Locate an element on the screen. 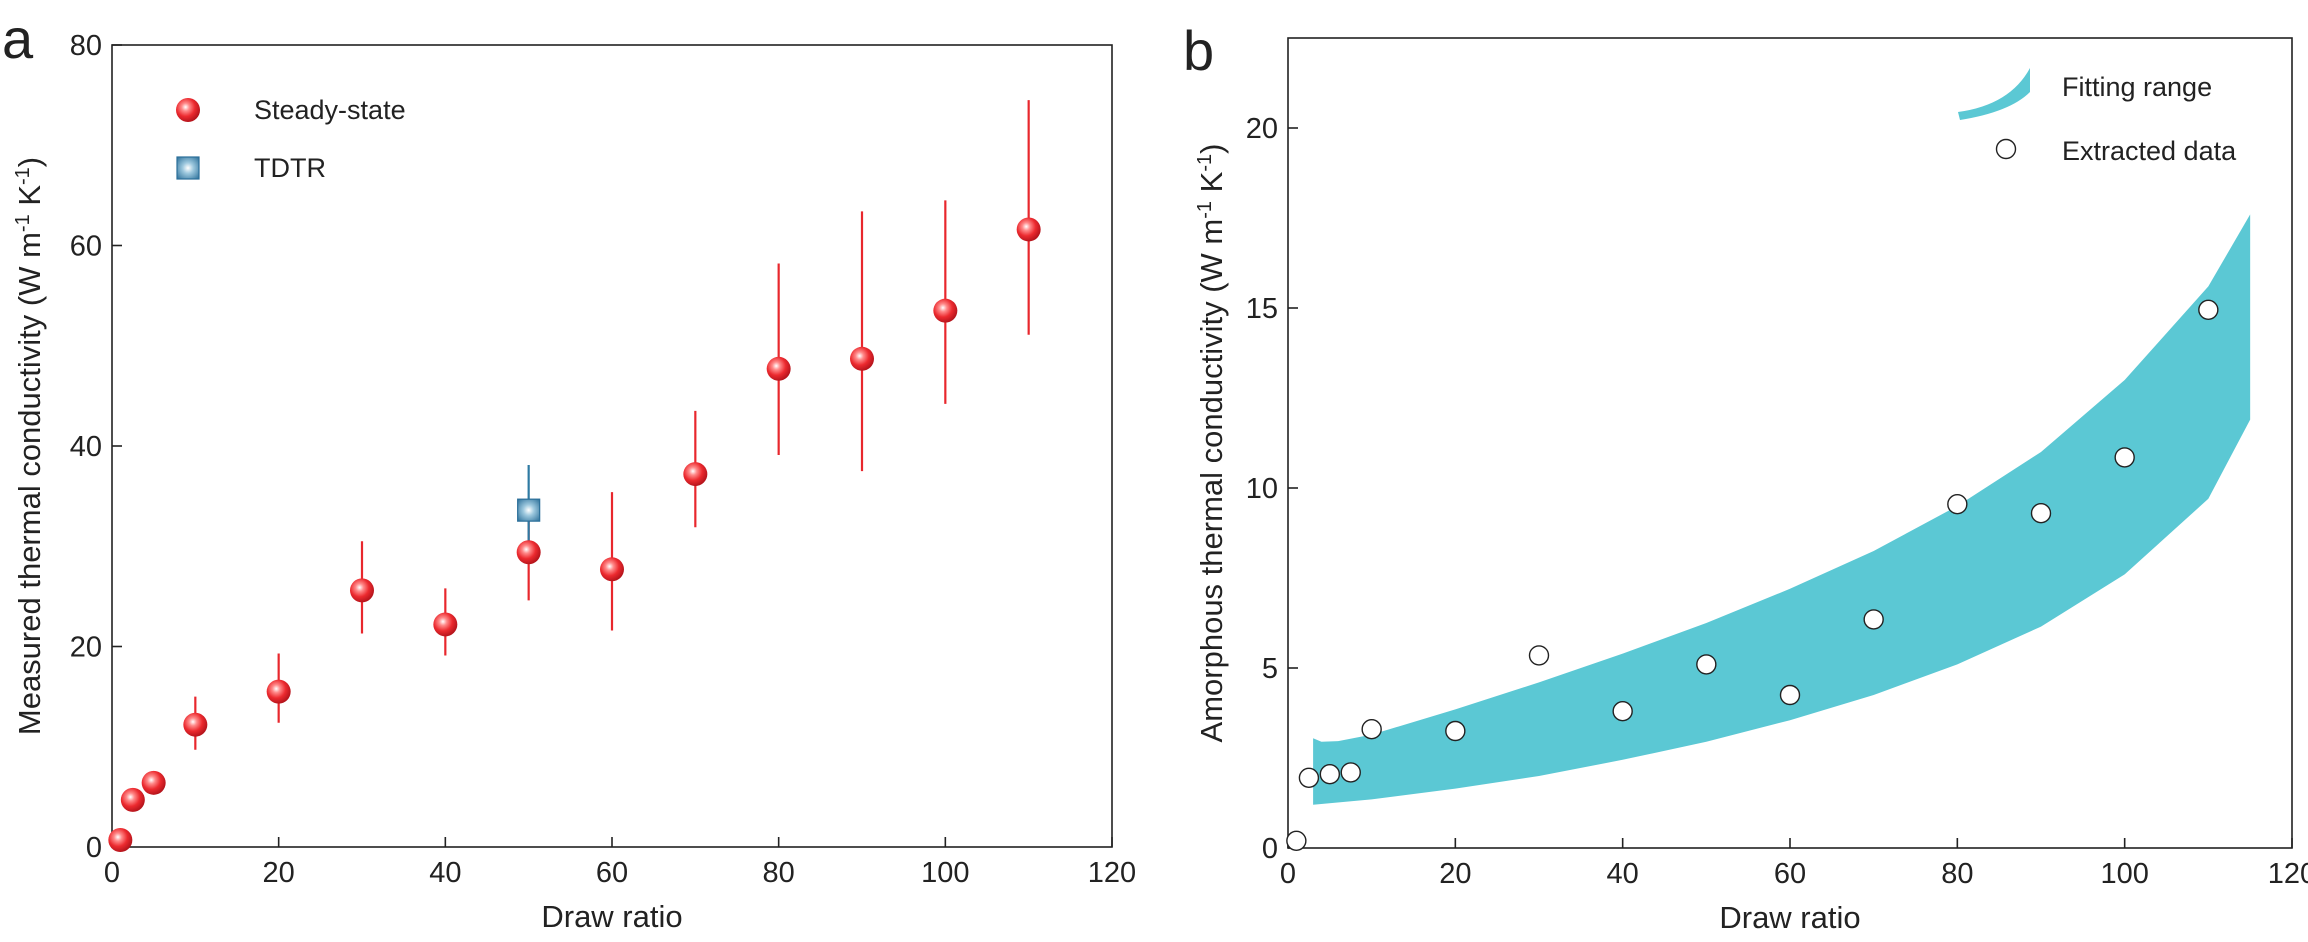  panel-a-x-tick-label: 60 is located at coordinates (612, 873).